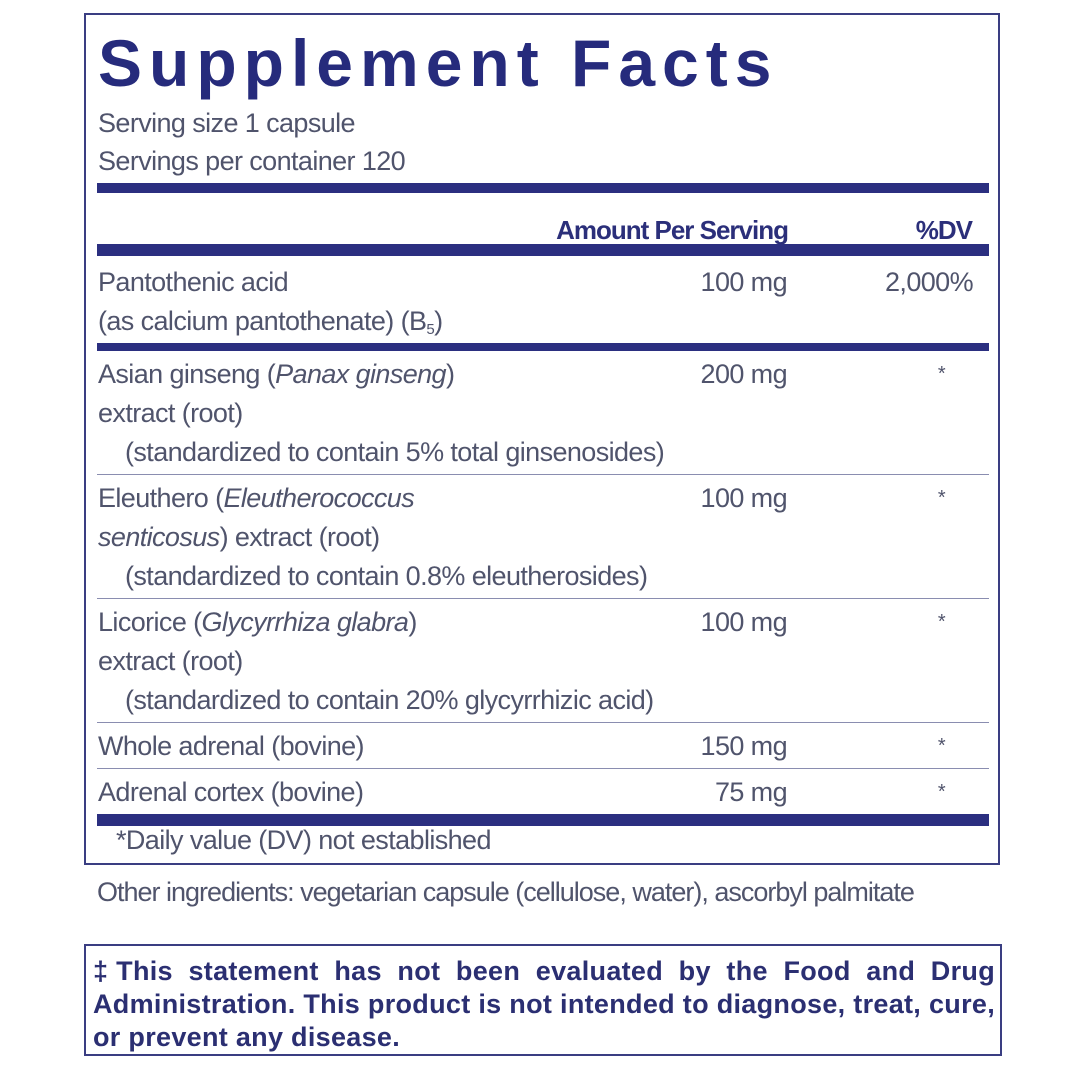 This screenshot has height=1080, width=1080. I want to click on name-text: Licorice (, so click(150, 622).